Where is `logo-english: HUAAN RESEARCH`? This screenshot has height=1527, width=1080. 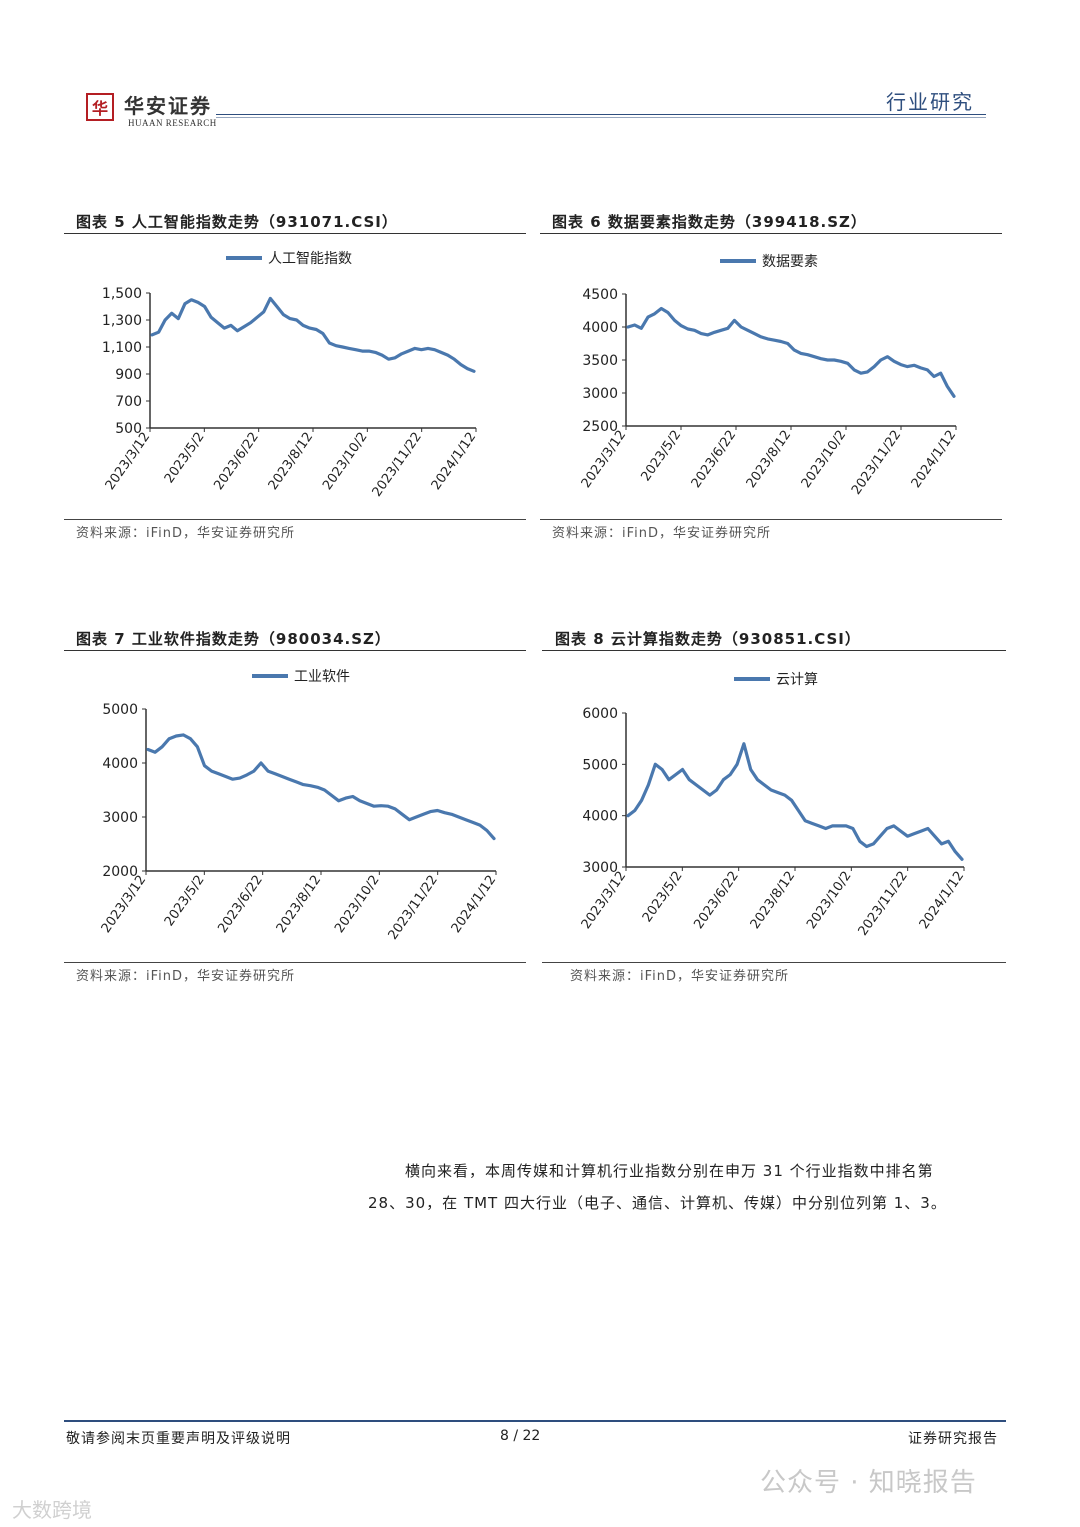 logo-english: HUAAN RESEARCH is located at coordinates (172, 123).